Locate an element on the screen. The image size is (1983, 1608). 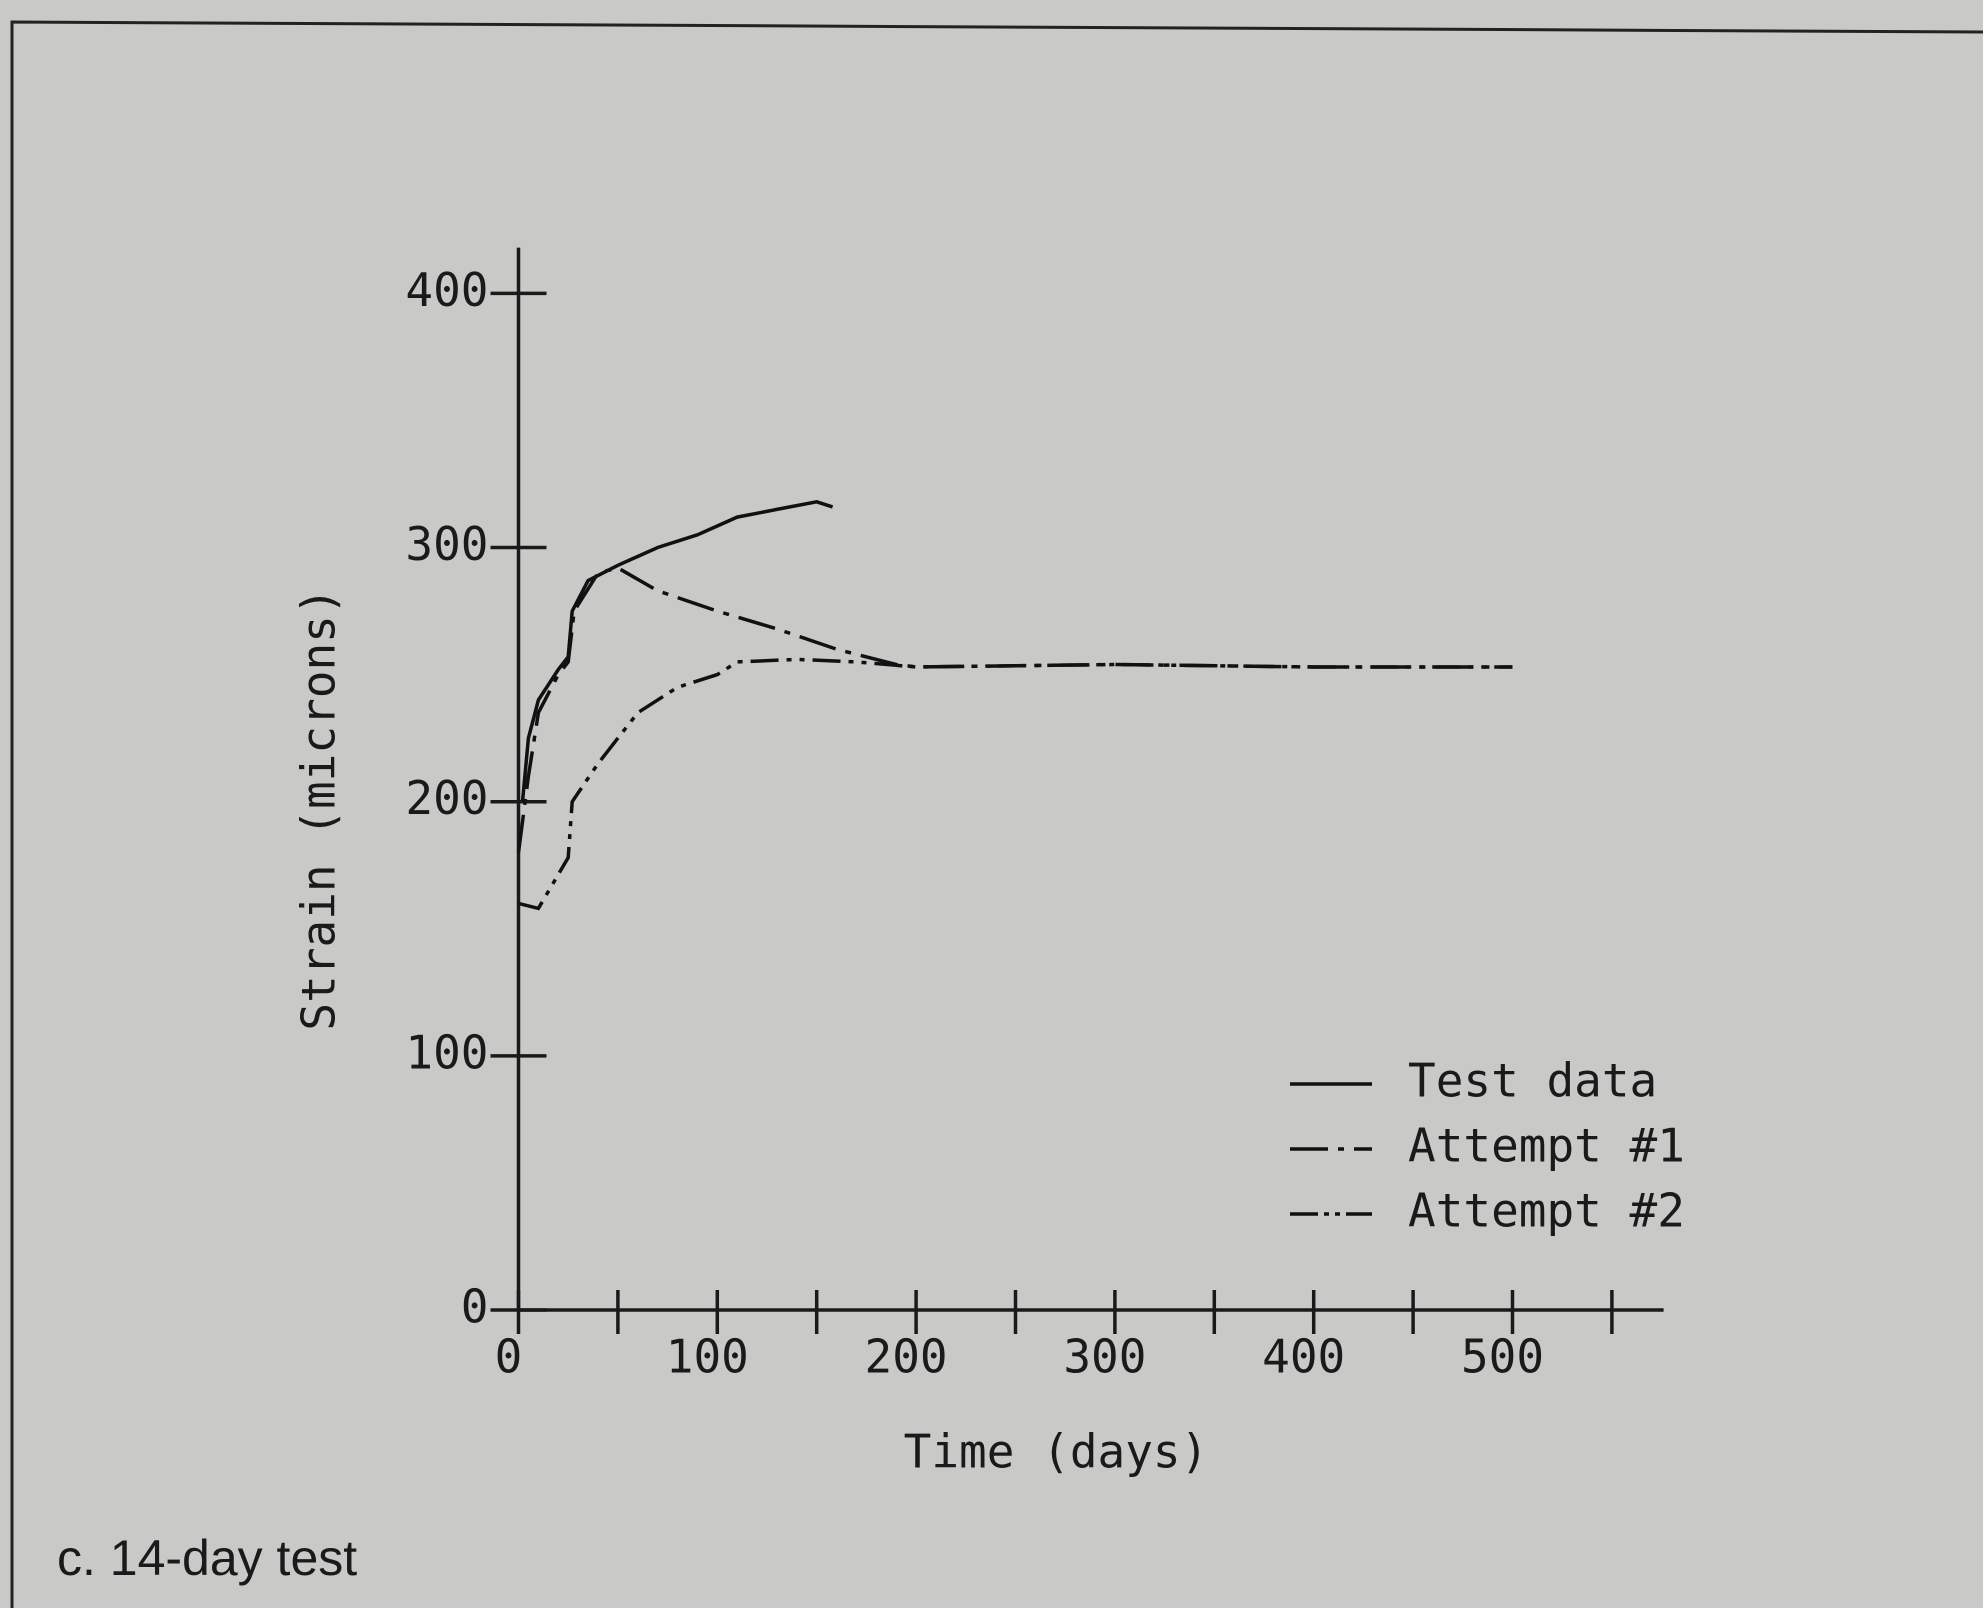
legend-label: Attempt #1 is located at coordinates (1546, 1146).